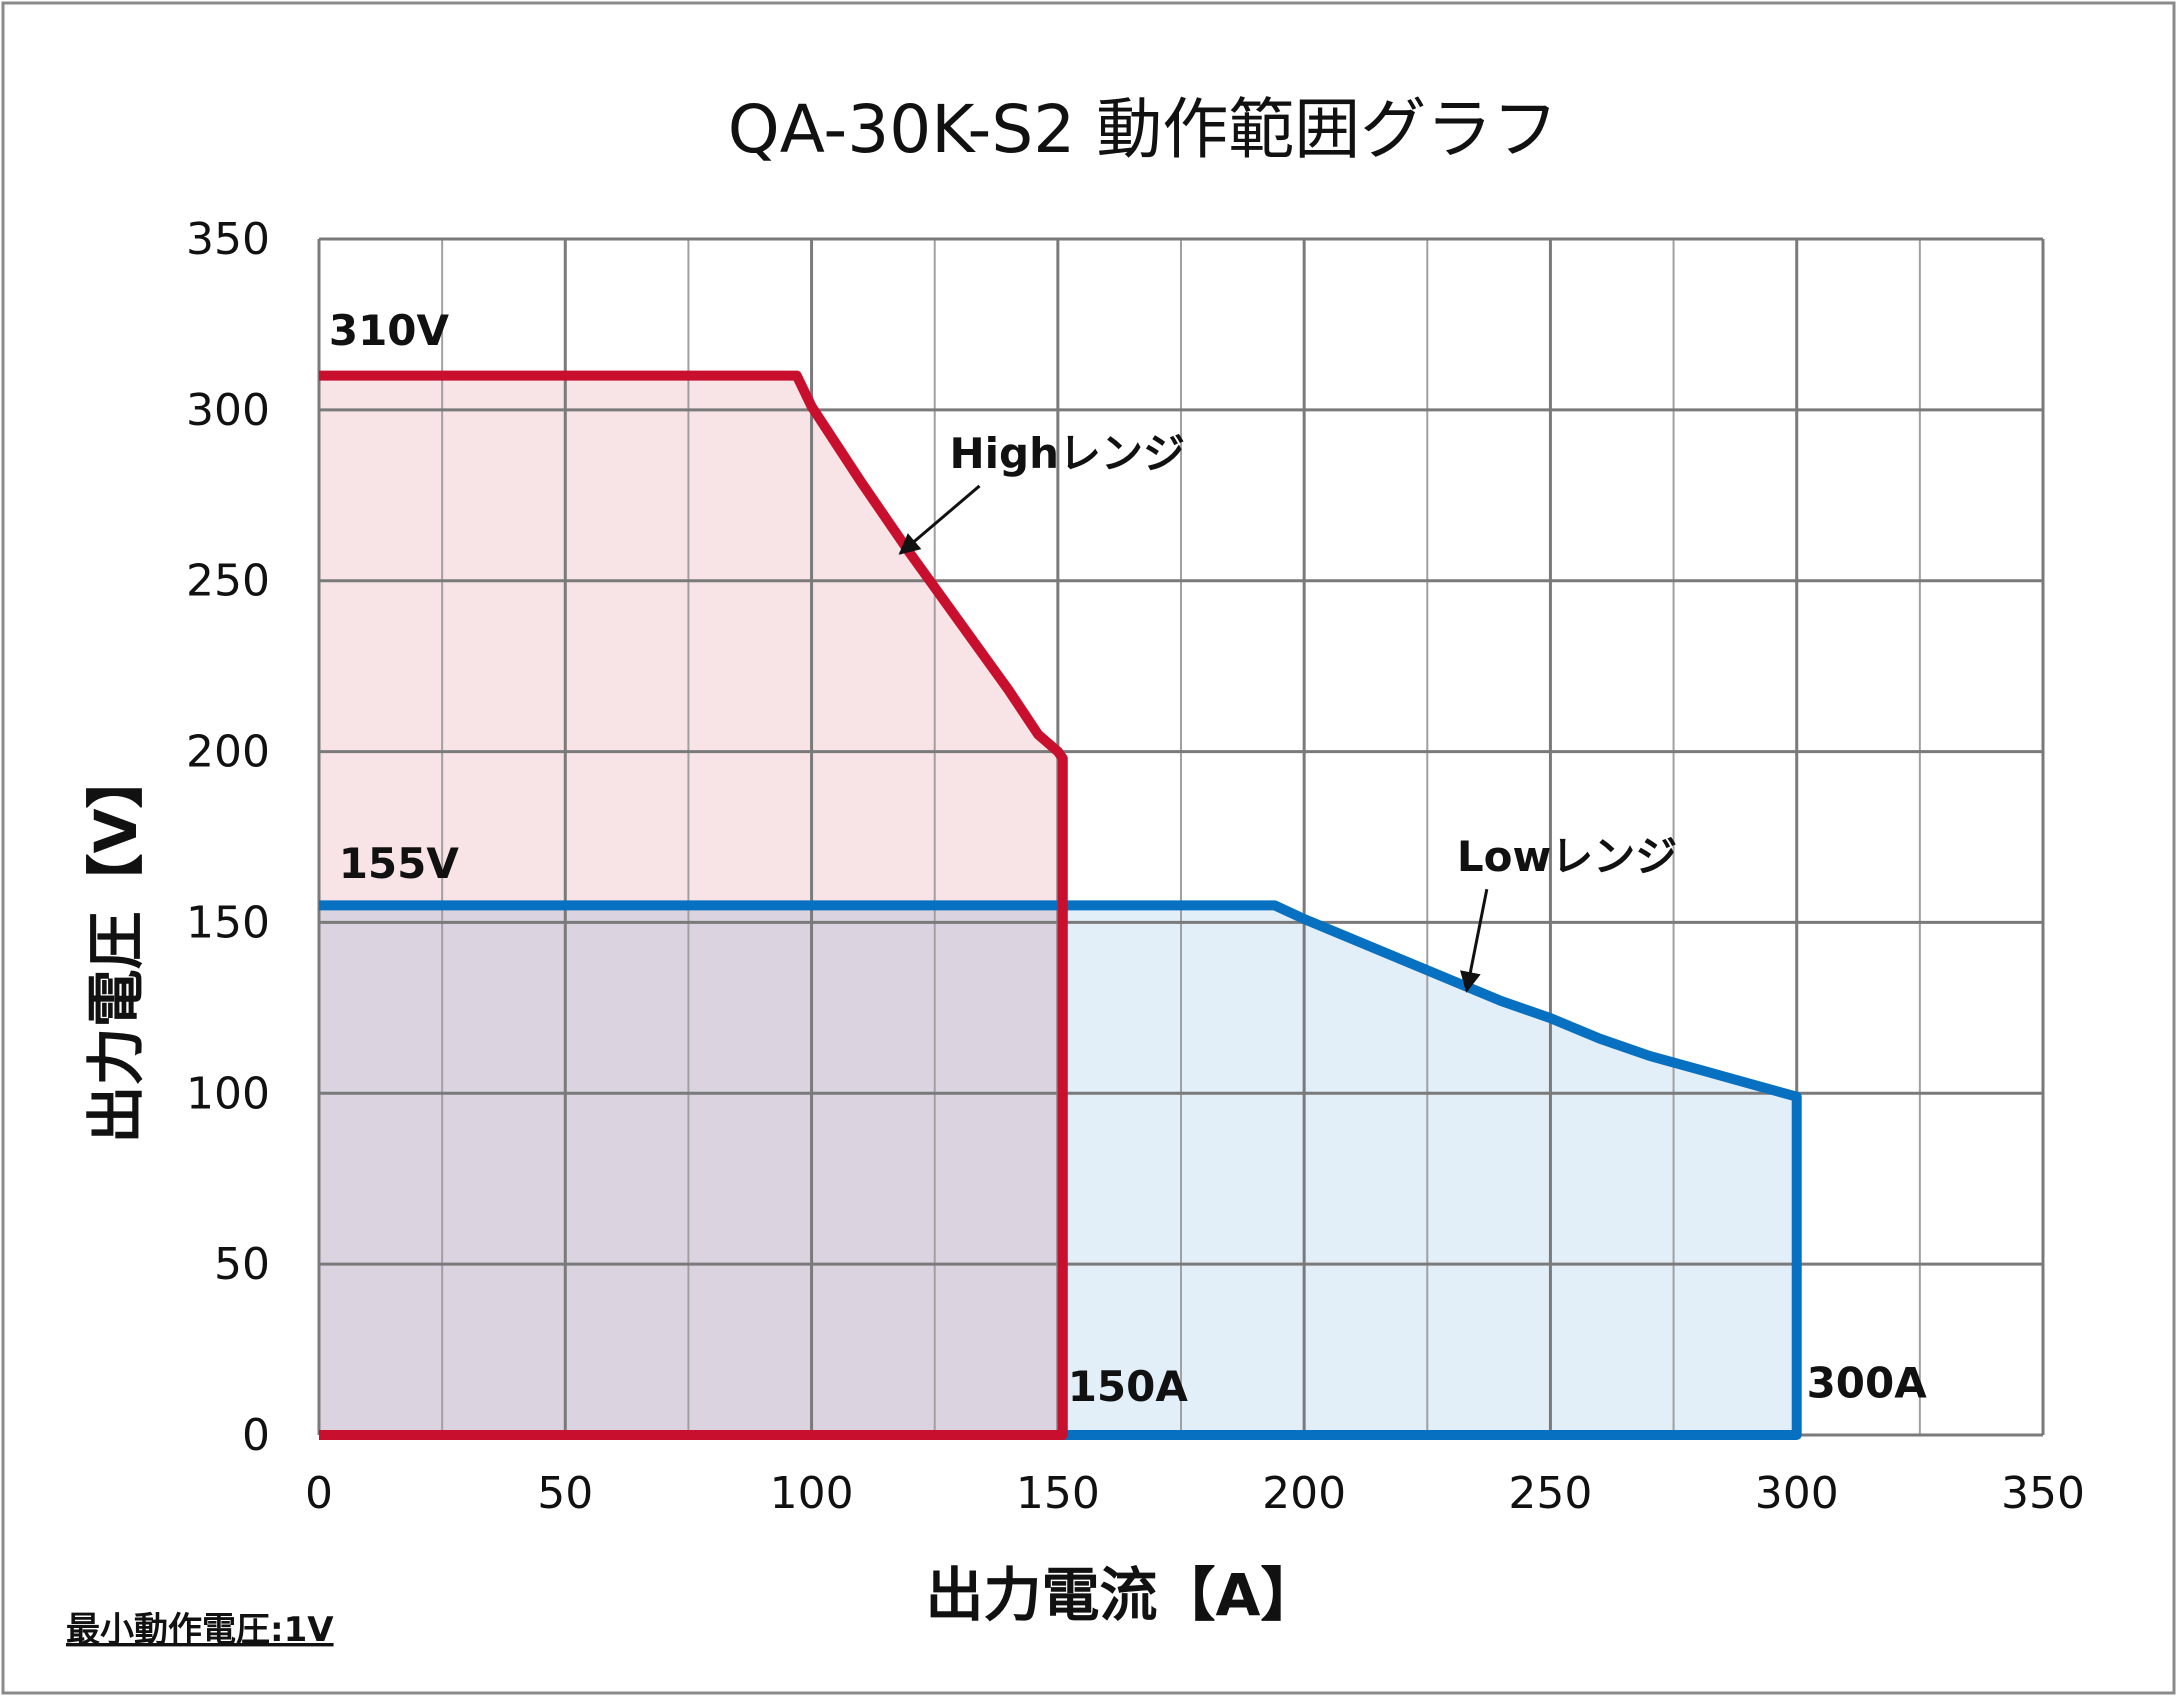 The width and height of the screenshot is (2177, 1696). I want to click on y-tick-label: 0, so click(256, 1435).